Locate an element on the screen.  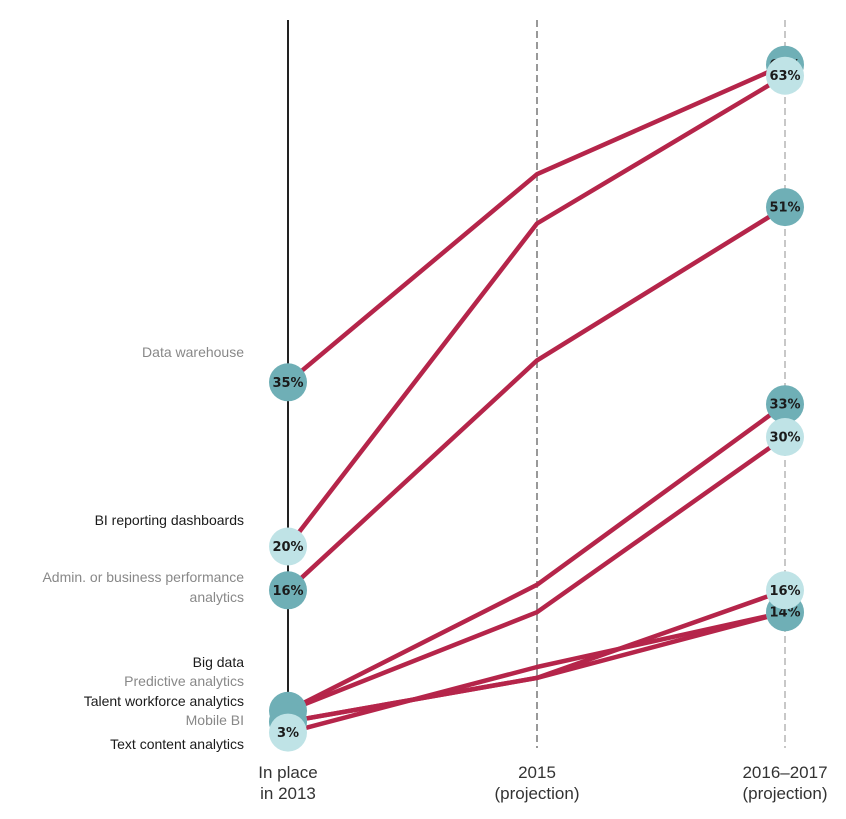
value-label-start-1: 35% is located at coordinates (287, 383).